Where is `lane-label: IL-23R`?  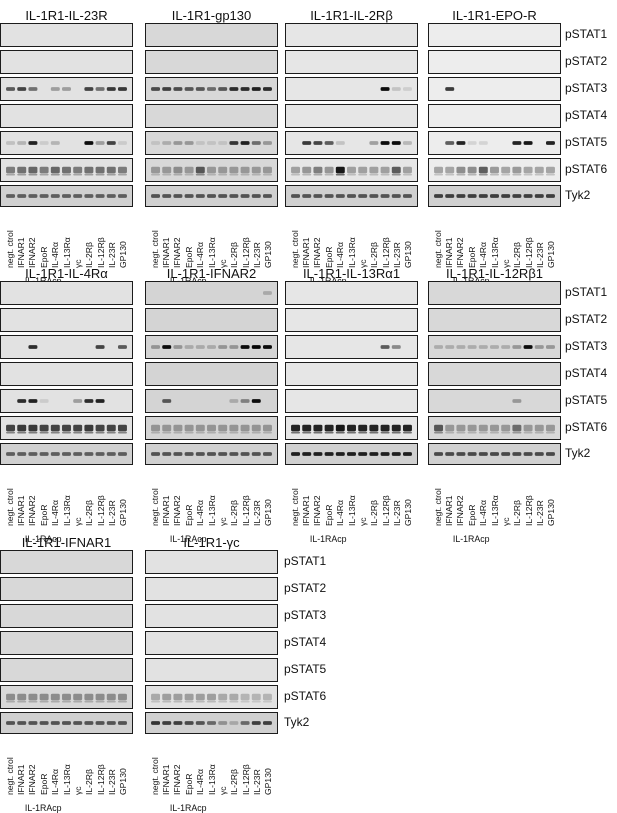 lane-label: IL-23R is located at coordinates (539, 255).